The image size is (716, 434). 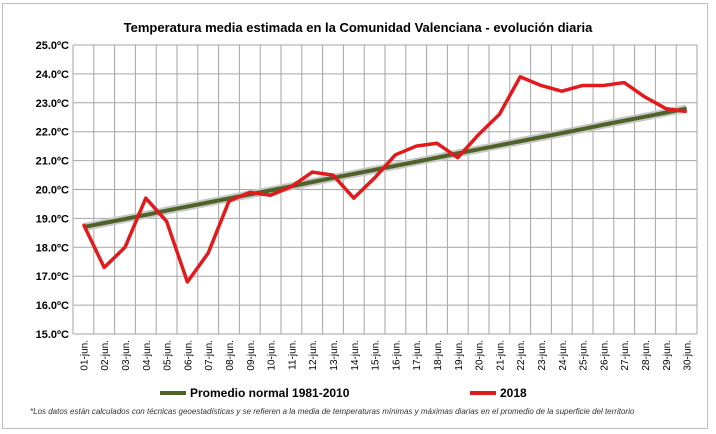 What do you see at coordinates (396, 355) in the screenshot?
I see `x-tick-label: 16-jun.` at bounding box center [396, 355].